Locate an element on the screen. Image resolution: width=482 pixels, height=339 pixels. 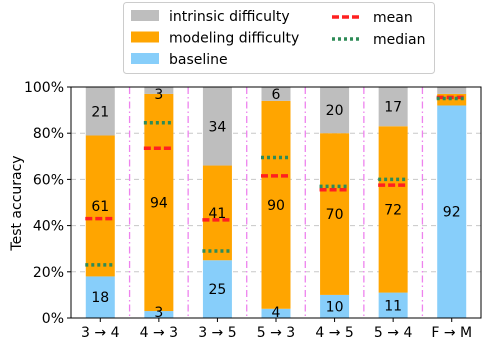
bar-value-label: 61 is located at coordinates (100, 207).